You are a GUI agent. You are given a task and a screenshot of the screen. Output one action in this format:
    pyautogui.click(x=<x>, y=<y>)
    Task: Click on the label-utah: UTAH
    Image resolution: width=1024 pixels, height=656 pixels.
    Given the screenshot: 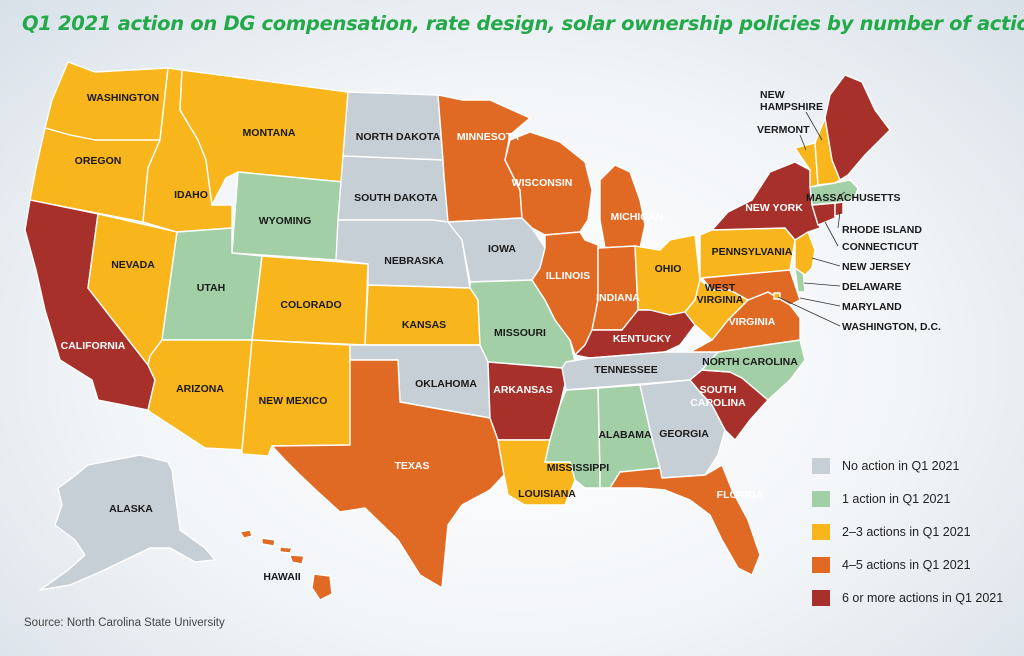 What is the action you would take?
    pyautogui.click(x=211, y=288)
    